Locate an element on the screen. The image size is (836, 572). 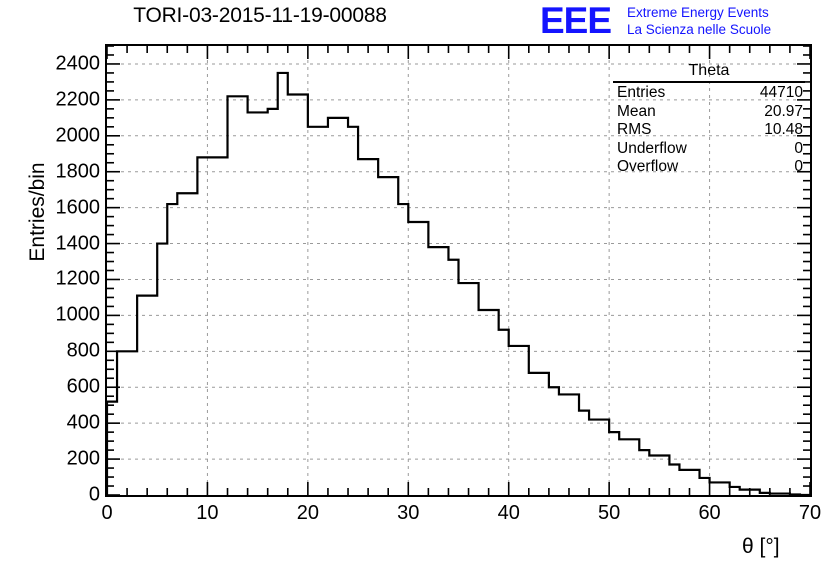
eee-logo-mark: EEE is located at coordinates (576, 20).